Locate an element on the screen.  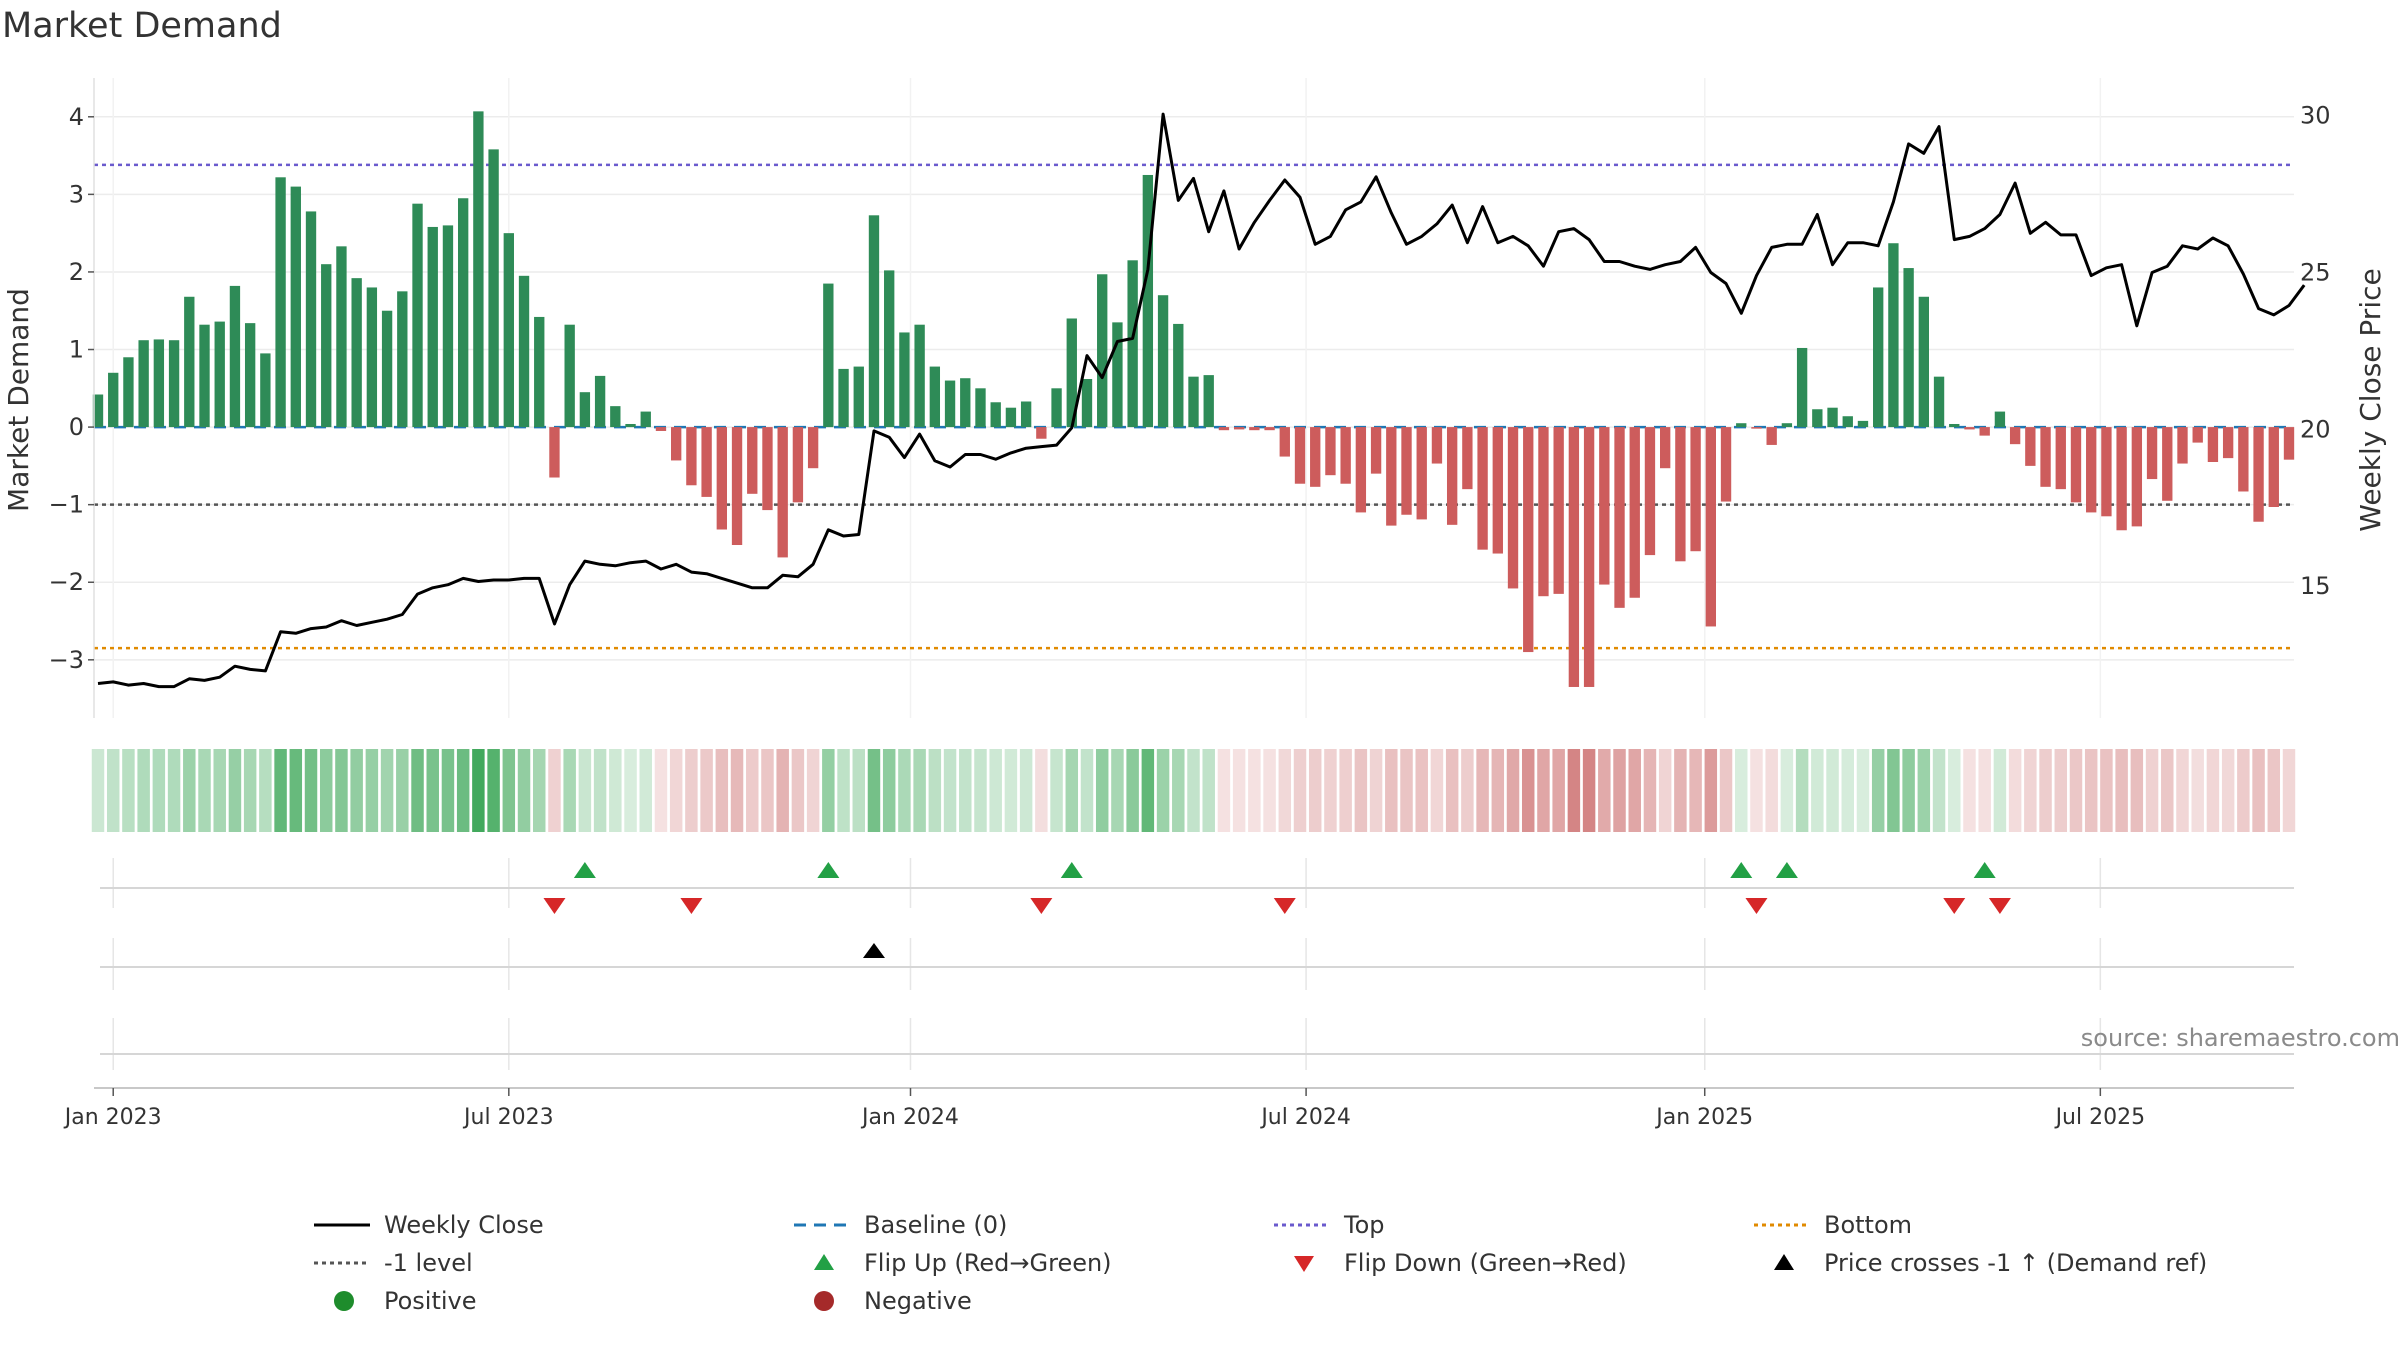
signal-panels is located at coordinates (1197, 958).